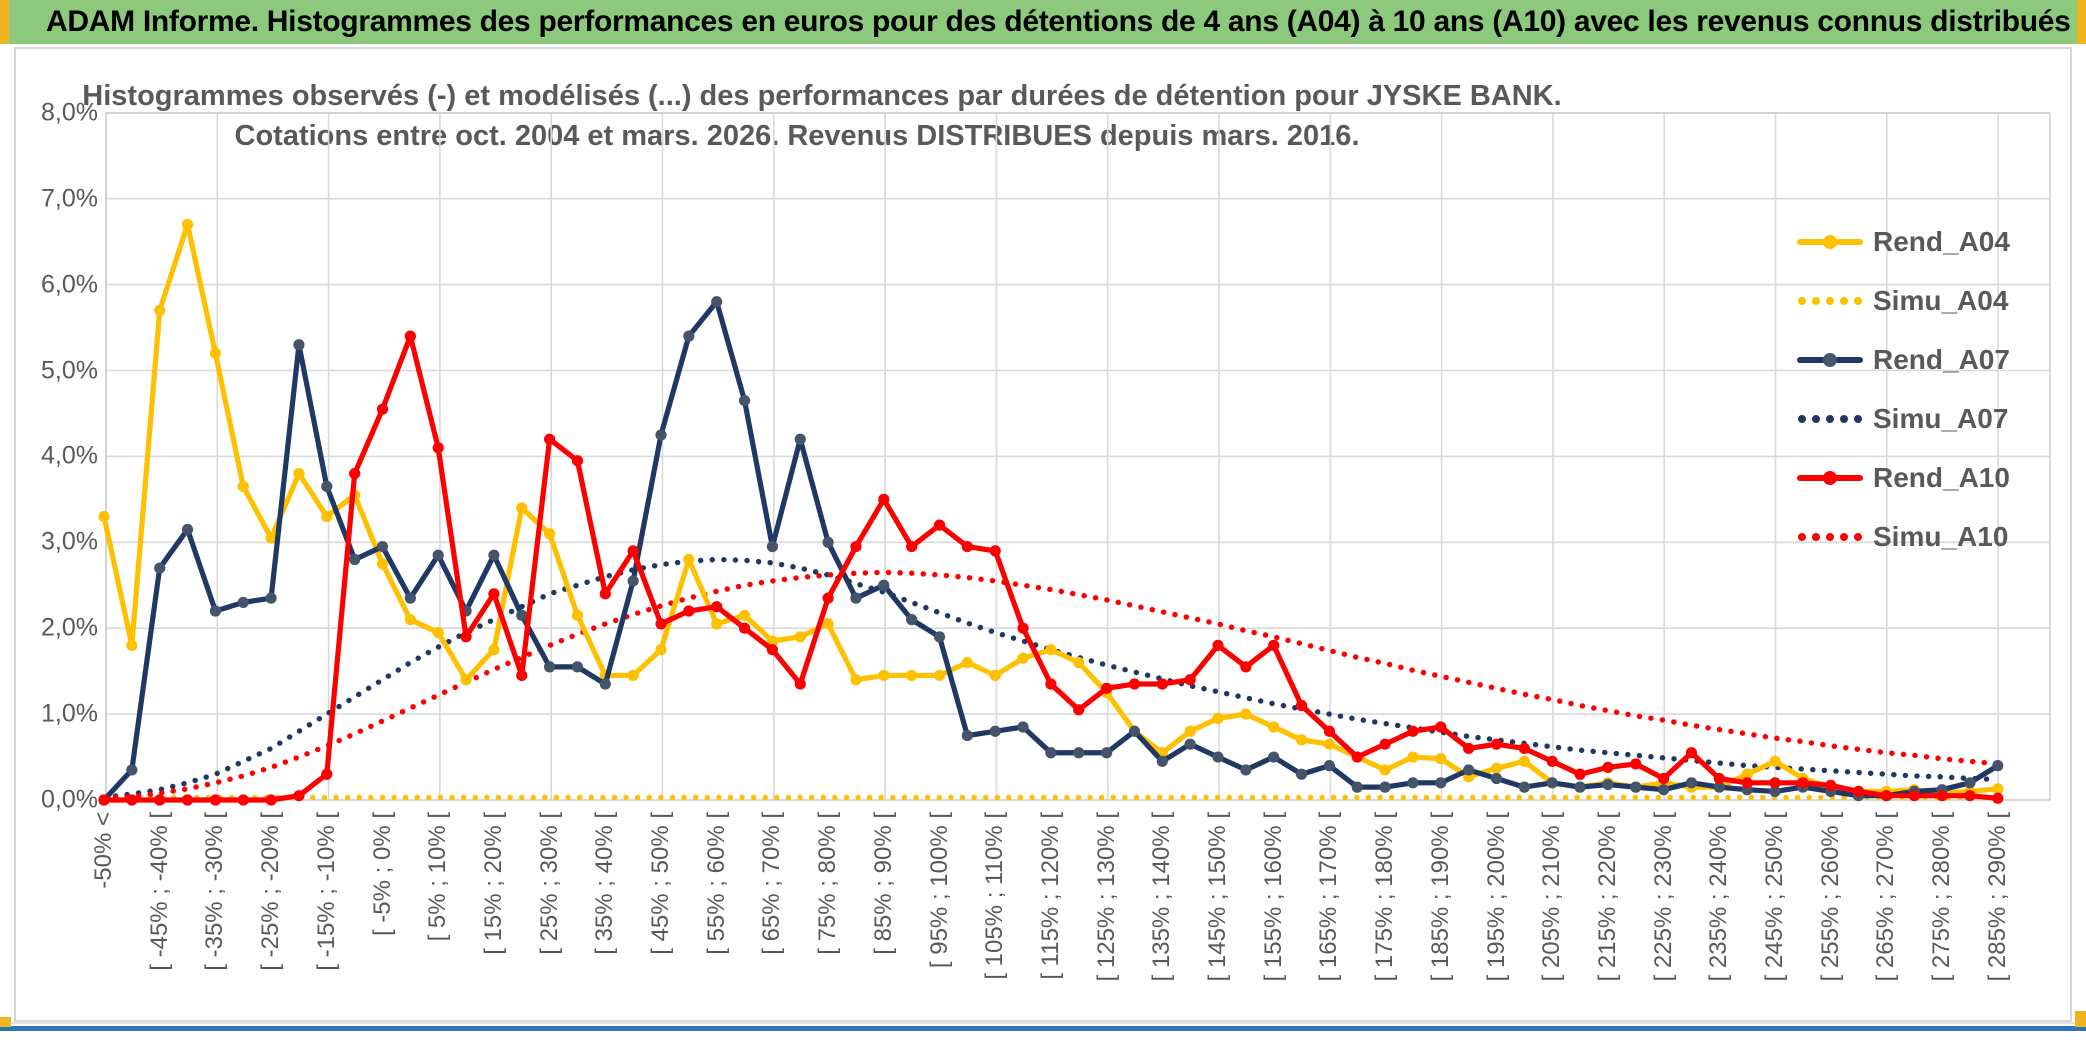 This screenshot has width=2086, height=1042. I want to click on x-tick-label: [ 75% ; 80% [, so click(828, 883).